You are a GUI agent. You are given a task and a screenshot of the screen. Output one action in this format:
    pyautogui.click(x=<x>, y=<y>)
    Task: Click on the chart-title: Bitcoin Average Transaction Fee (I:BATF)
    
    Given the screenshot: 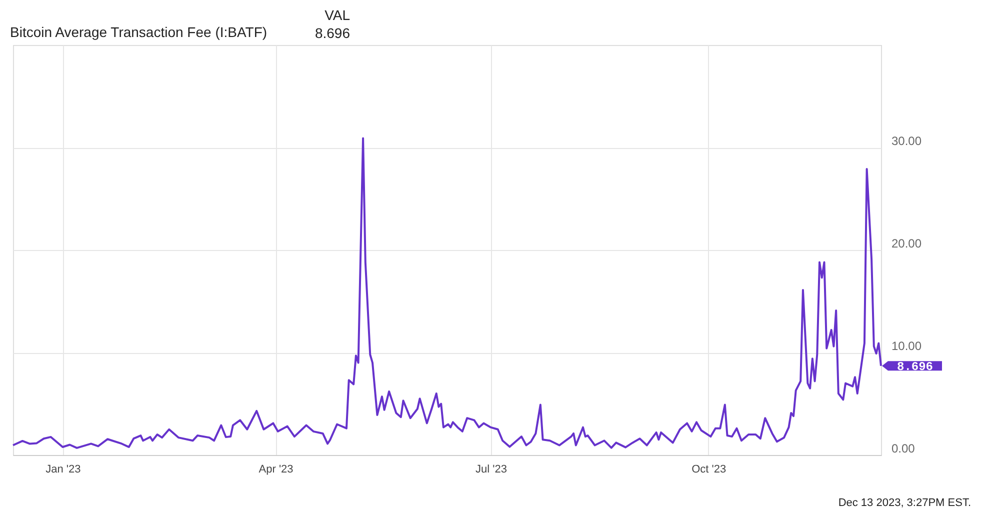 What is the action you would take?
    pyautogui.click(x=139, y=32)
    